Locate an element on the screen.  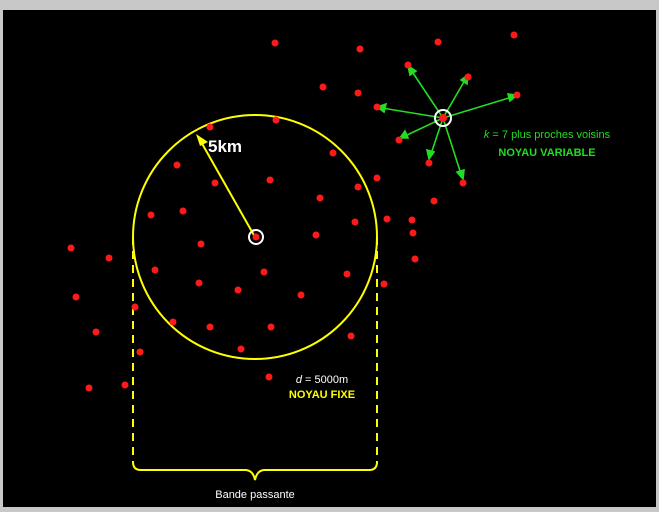
fixed-kernel-center is located at coordinates (256, 237).